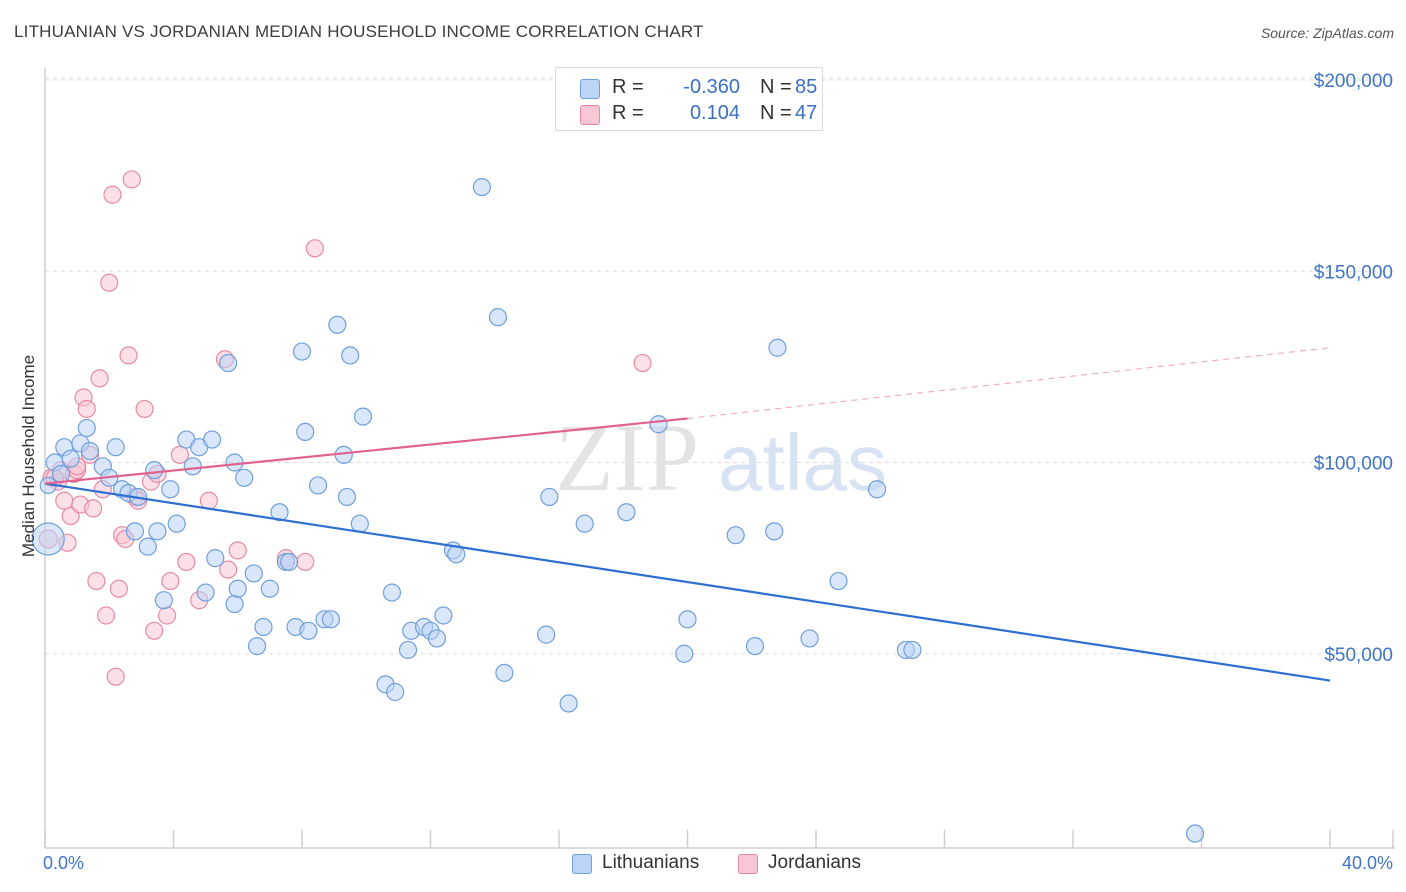  What do you see at coordinates (628, 87) in the screenshot?
I see `legend-r-label: R =` at bounding box center [628, 87].